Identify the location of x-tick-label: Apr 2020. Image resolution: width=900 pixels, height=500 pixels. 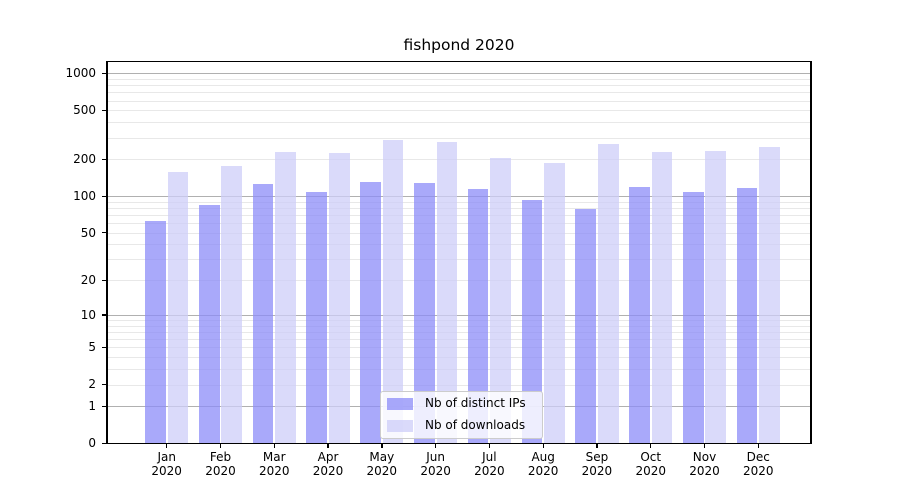
(328, 464).